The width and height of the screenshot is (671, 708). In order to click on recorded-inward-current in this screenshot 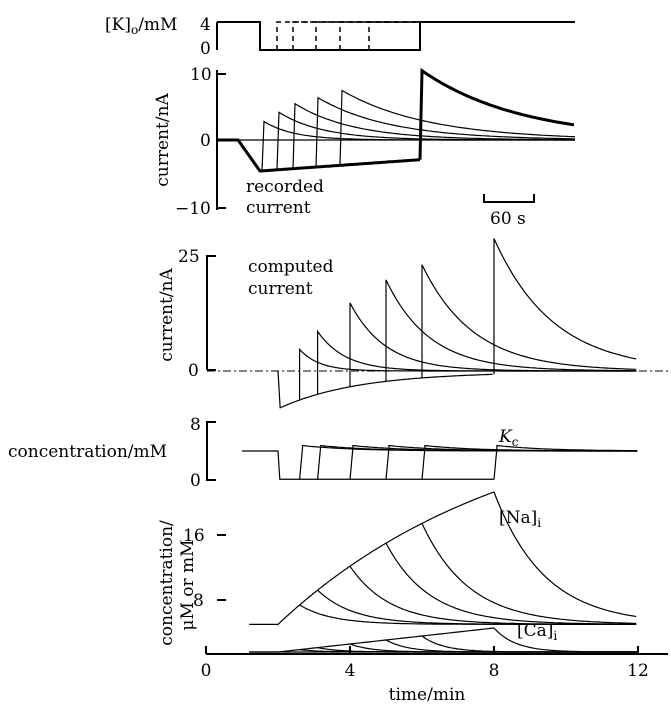, I will do `click(319, 155)`.